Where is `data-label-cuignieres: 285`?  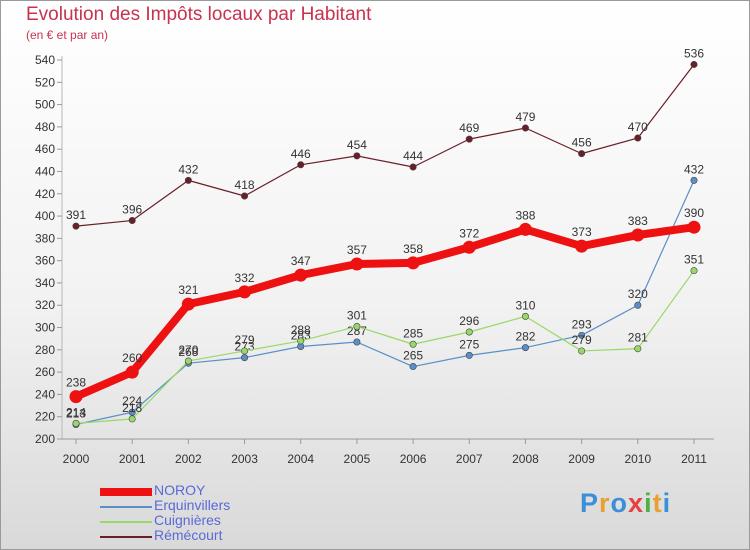
data-label-cuignieres: 285 is located at coordinates (413, 333).